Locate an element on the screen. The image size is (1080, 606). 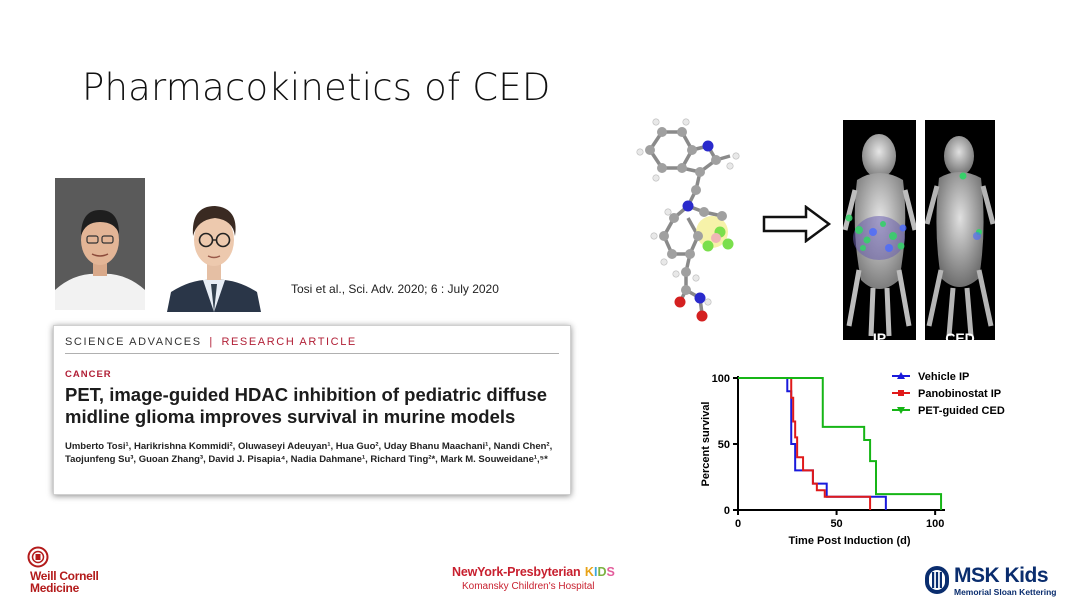
msk-name: MSK Kids is located at coordinates (1001, 575).